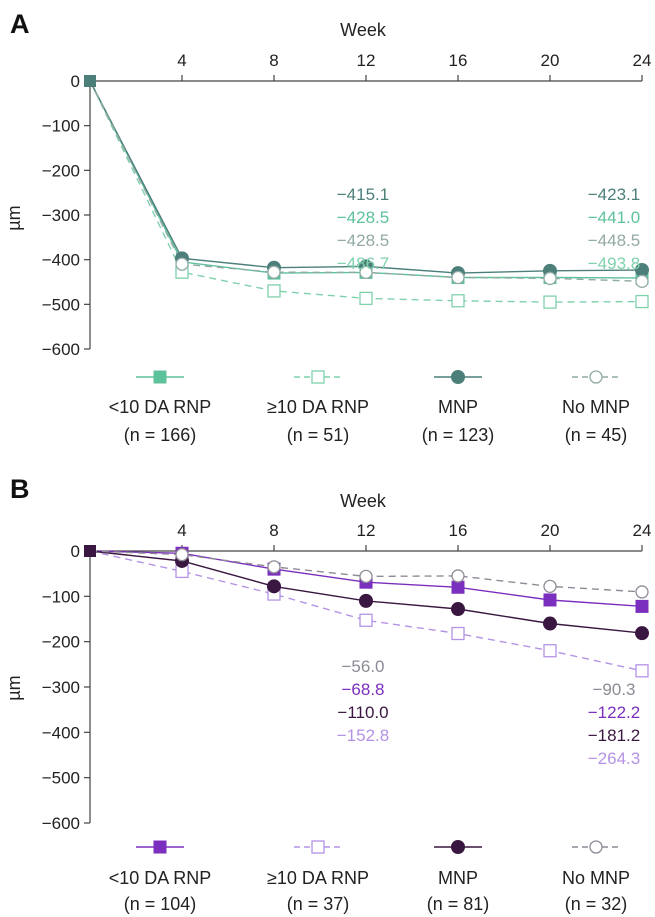  I want to click on panel-b-legend-label-0: <10 DA RNP, so click(160, 878).